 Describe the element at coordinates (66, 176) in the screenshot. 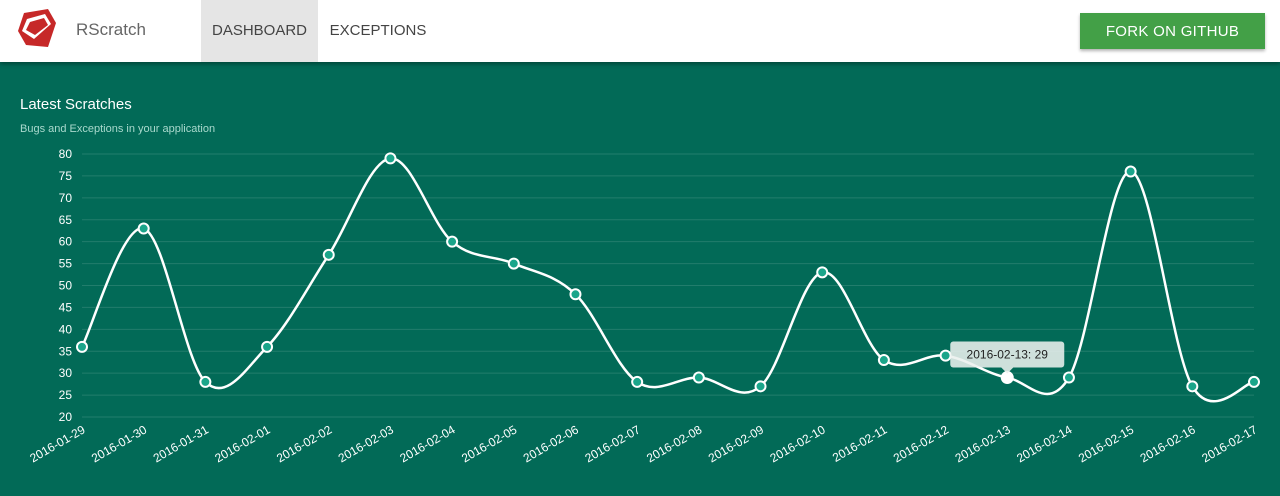

I see `y-tick-label: 75` at that location.